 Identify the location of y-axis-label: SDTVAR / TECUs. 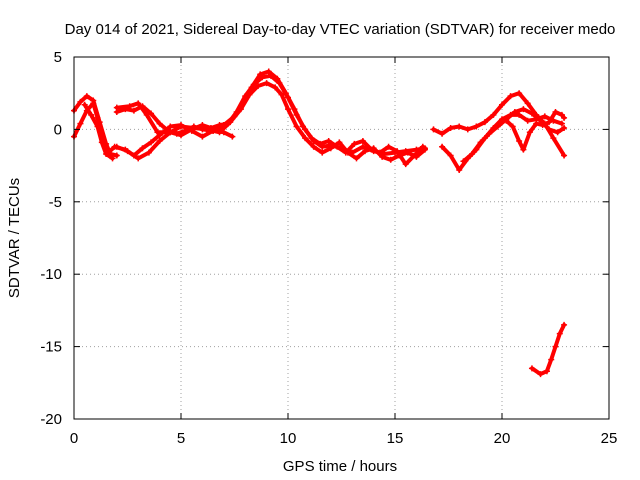
(14, 238).